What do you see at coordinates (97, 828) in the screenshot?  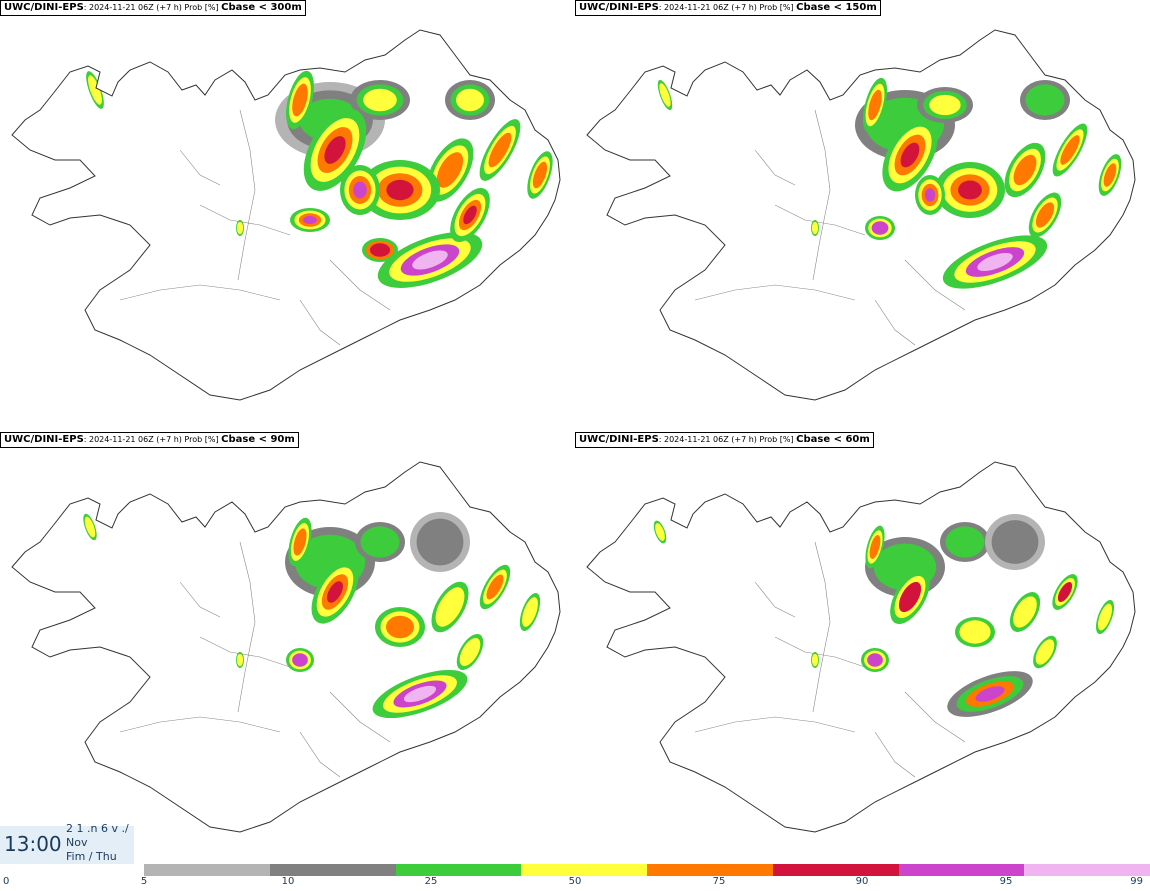 I see `valid-date-line1: 2 1 .n 6 v ./` at bounding box center [97, 828].